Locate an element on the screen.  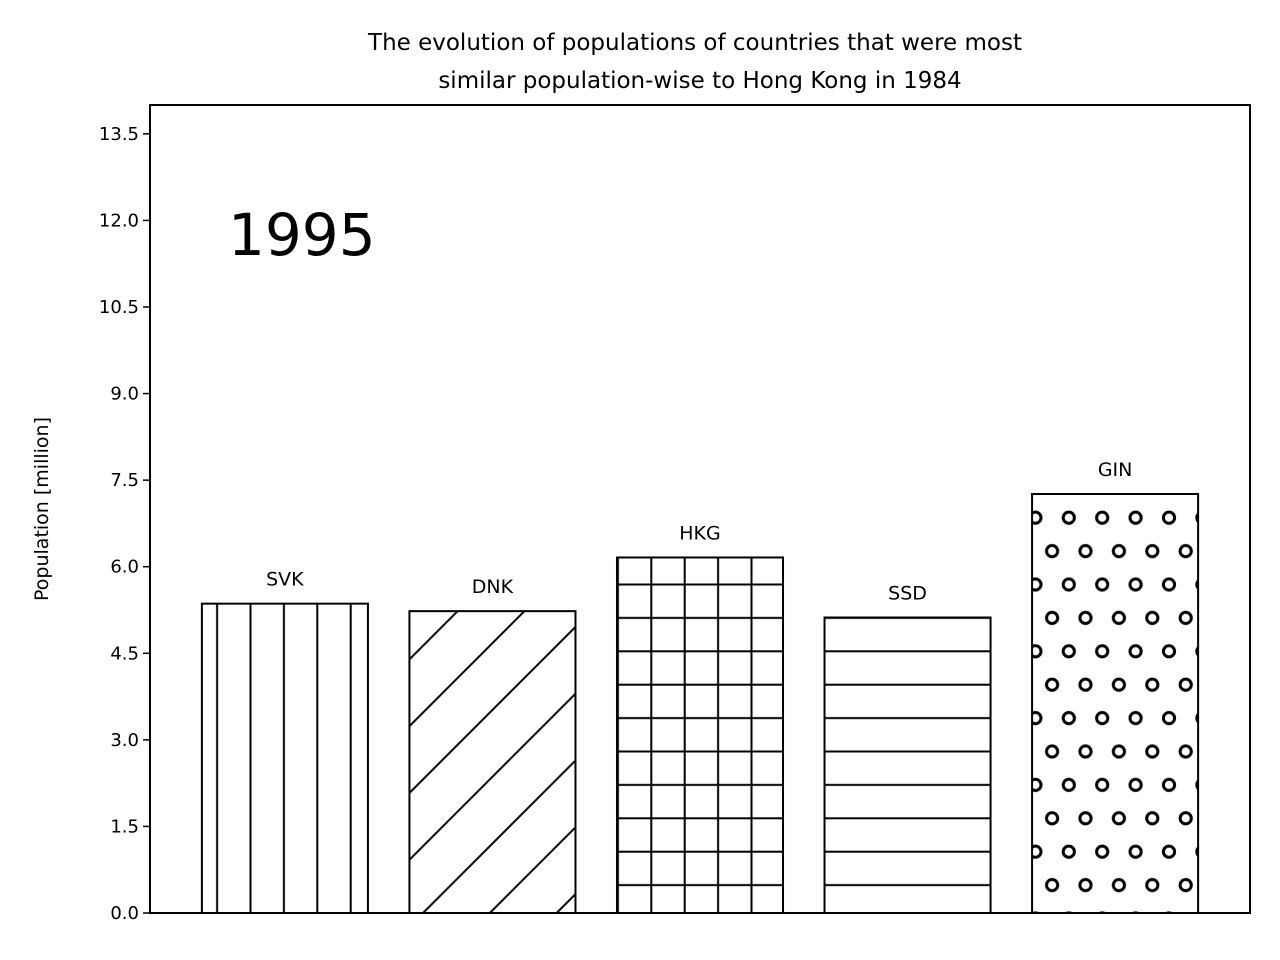
y-tick-label: 4.5 is located at coordinates (124, 653).